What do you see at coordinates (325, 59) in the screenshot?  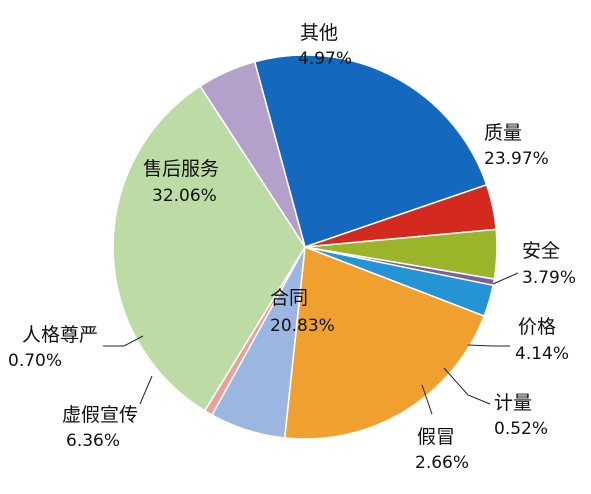 I see `slice-value-qita: 4.97%` at bounding box center [325, 59].